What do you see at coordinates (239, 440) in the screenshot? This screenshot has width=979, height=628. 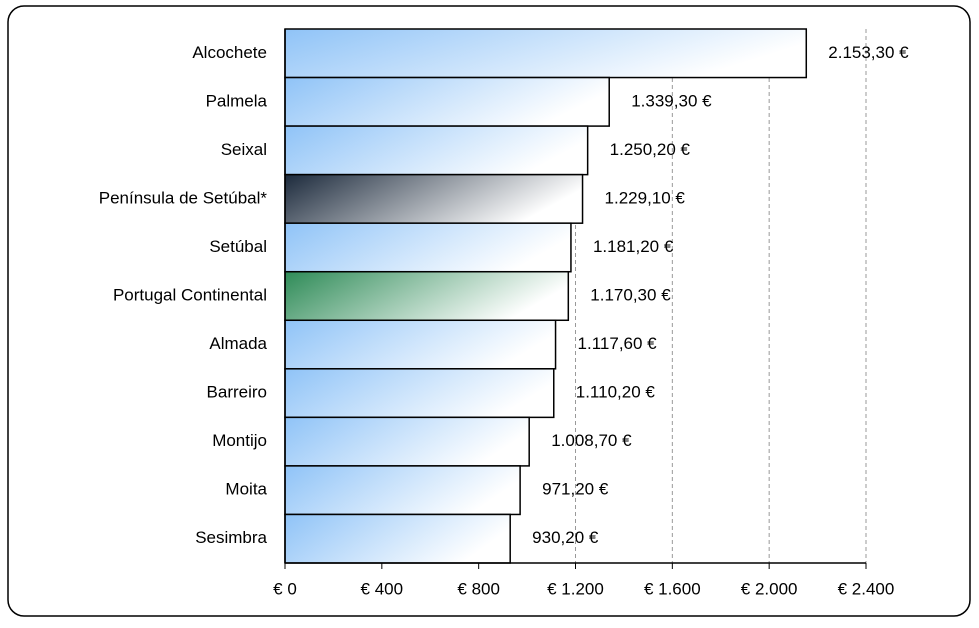 I see `category-label: Montijo` at bounding box center [239, 440].